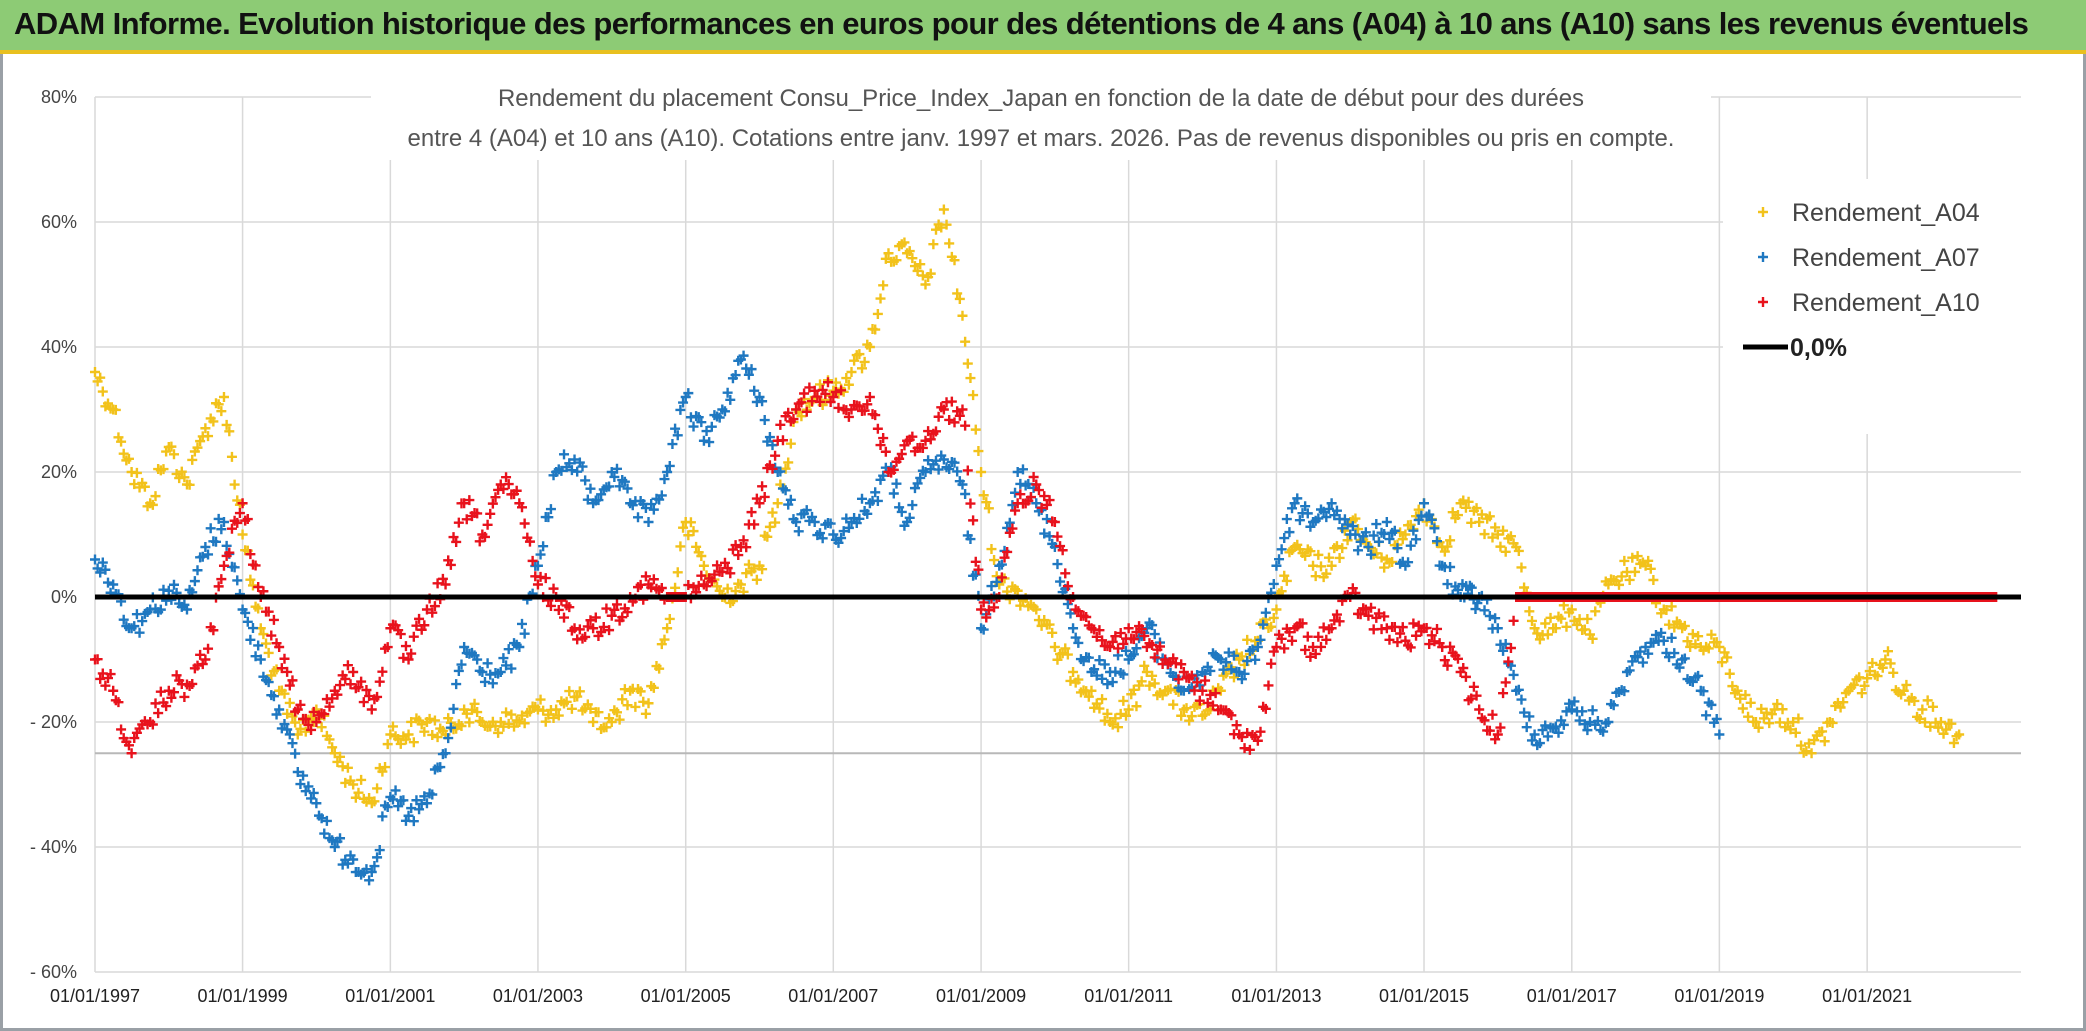  I want to click on x-tick-label: 01/01/2017, so click(1572, 996).